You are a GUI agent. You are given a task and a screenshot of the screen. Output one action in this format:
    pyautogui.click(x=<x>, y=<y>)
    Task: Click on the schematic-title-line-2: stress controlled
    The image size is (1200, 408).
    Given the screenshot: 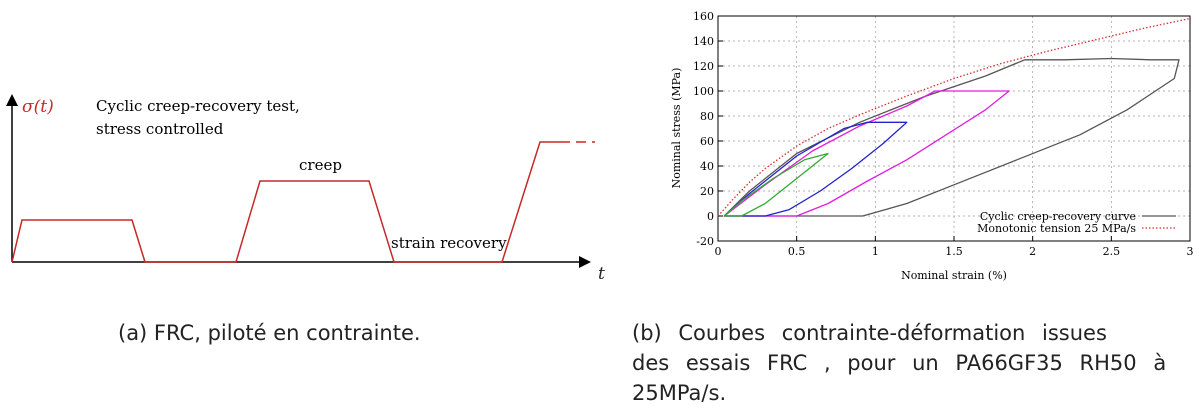 What is the action you would take?
    pyautogui.click(x=160, y=129)
    